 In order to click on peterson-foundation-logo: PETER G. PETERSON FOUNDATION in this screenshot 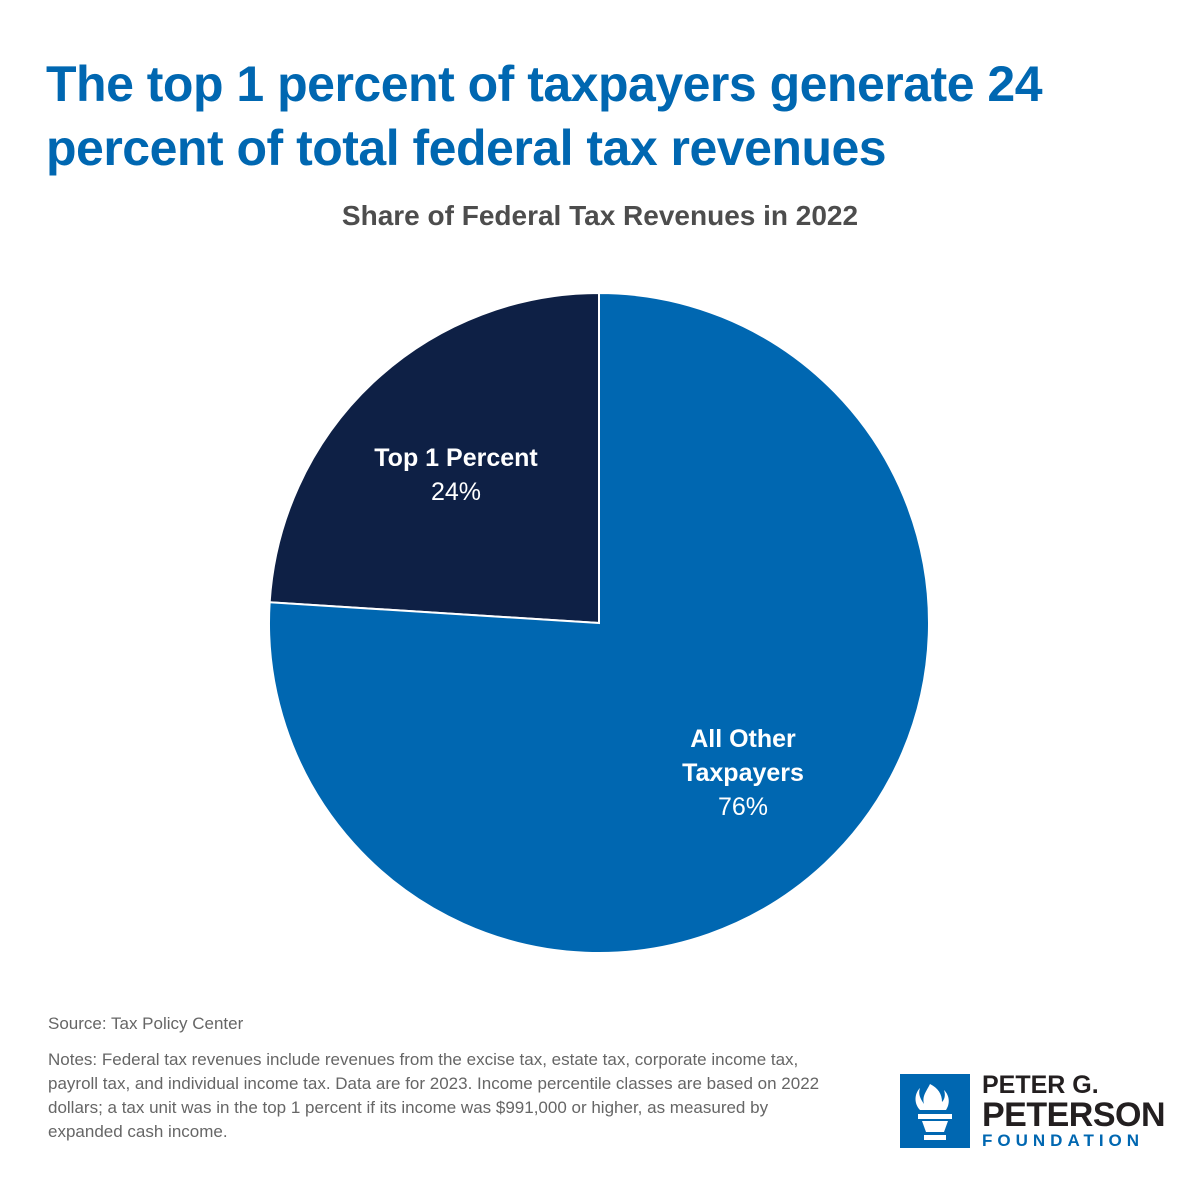, I will do `click(1033, 1110)`.